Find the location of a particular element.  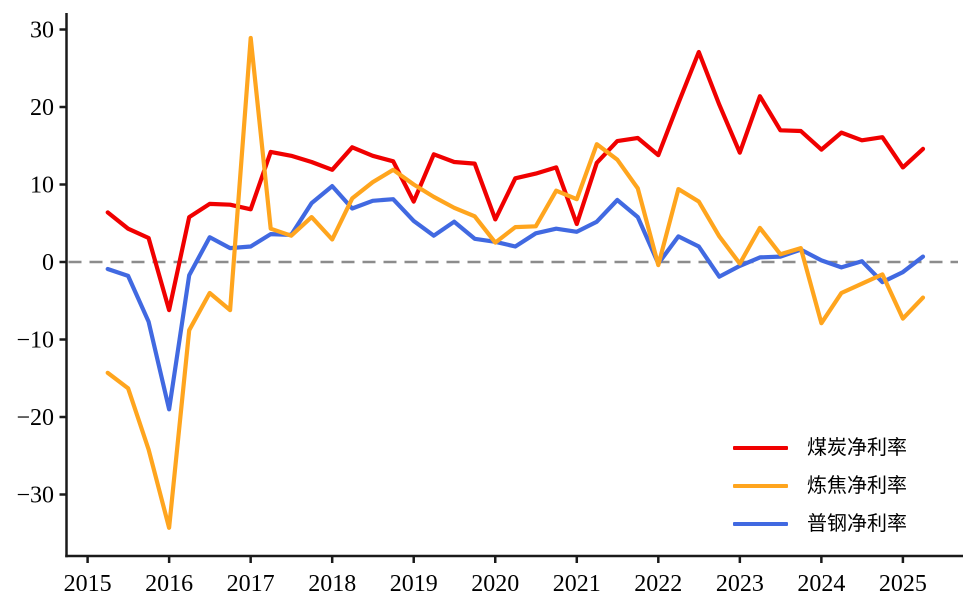

x-tick-label-2023: 2023 is located at coordinates (740, 584).